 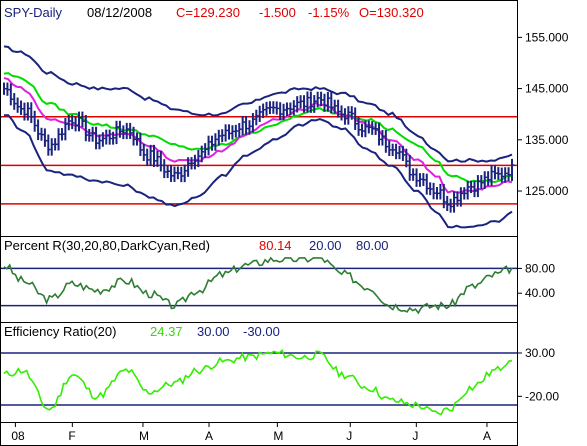 What do you see at coordinates (547, 191) in the screenshot?
I see `price-y-tick-label: 125.000` at bounding box center [547, 191].